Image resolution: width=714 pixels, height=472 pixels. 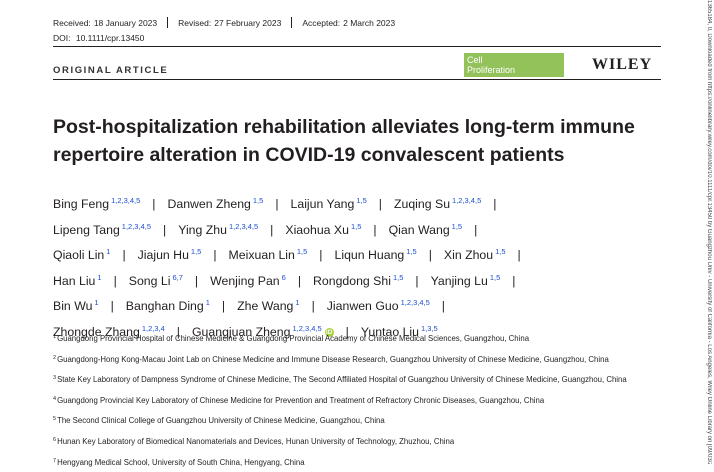 I want to click on publisher-logo: WILEY, so click(x=622, y=64).